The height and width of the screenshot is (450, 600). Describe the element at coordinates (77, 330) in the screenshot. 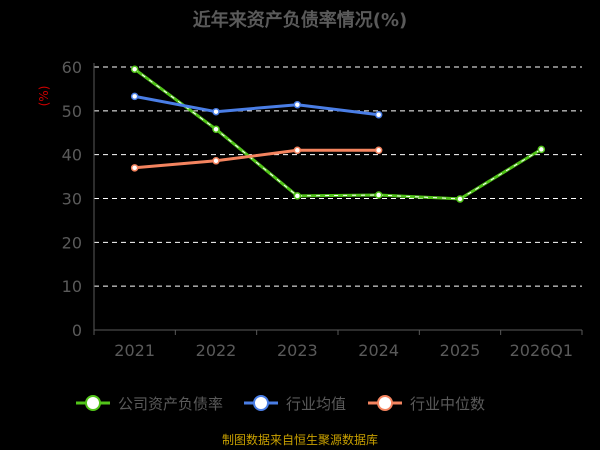

I see `y-tick-label: 0` at that location.